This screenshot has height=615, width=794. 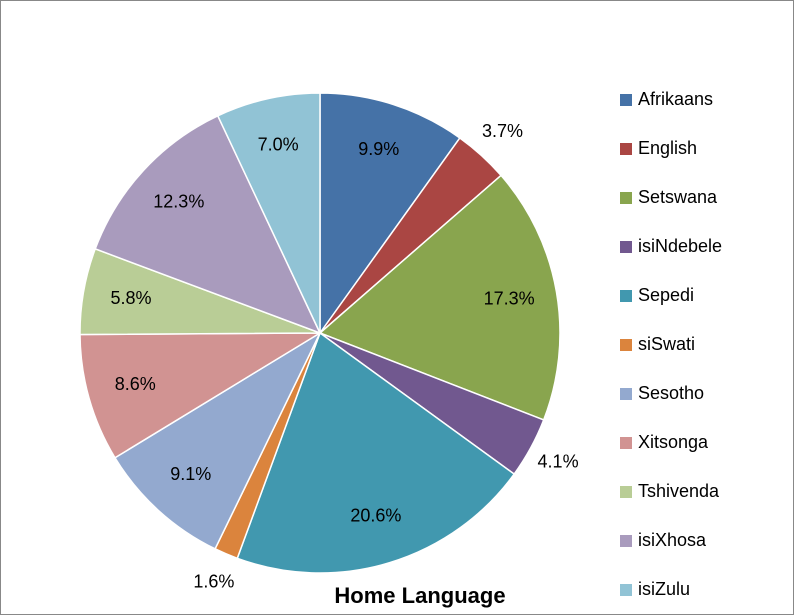 I want to click on legend-label: Sepedi, so click(x=666, y=295).